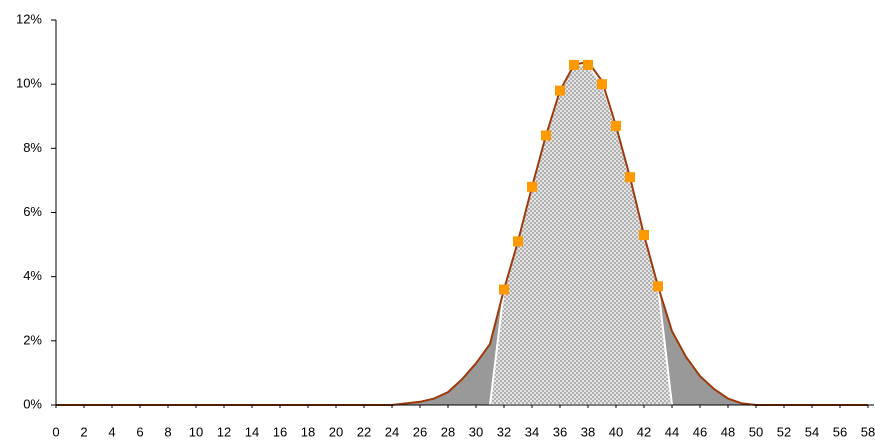  I want to click on x-tick-label: 56, so click(840, 431).